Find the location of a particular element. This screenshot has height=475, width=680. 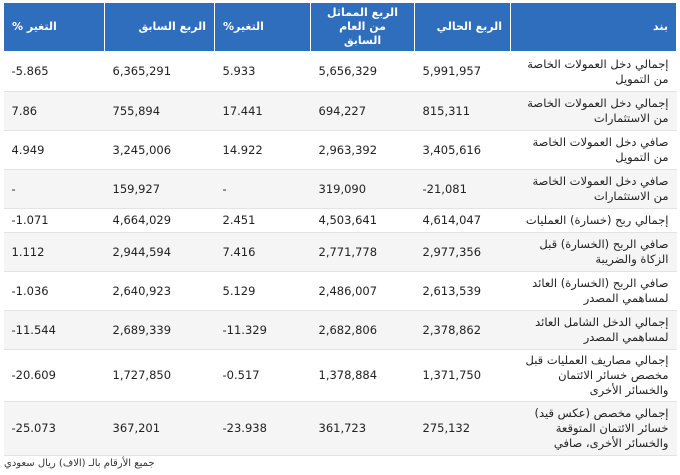

change-pct-2-cell: 7.86 is located at coordinates (54, 111).